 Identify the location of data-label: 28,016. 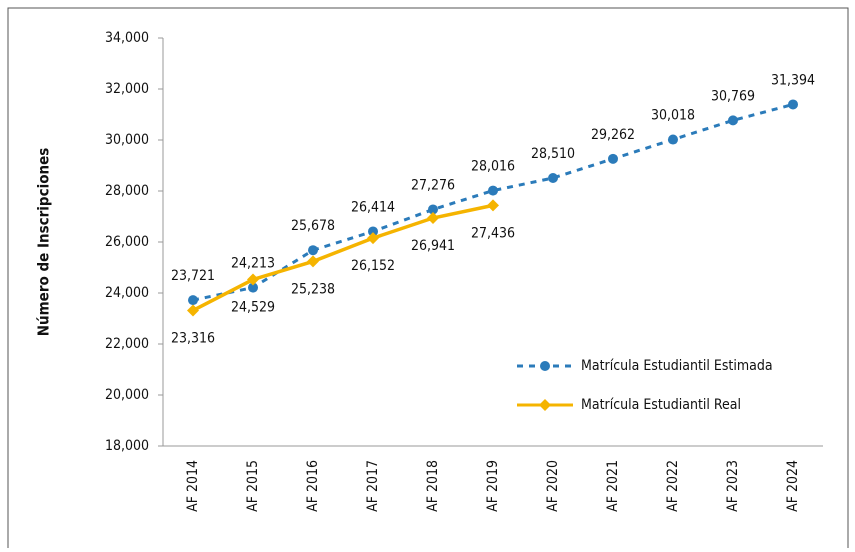
(493, 167).